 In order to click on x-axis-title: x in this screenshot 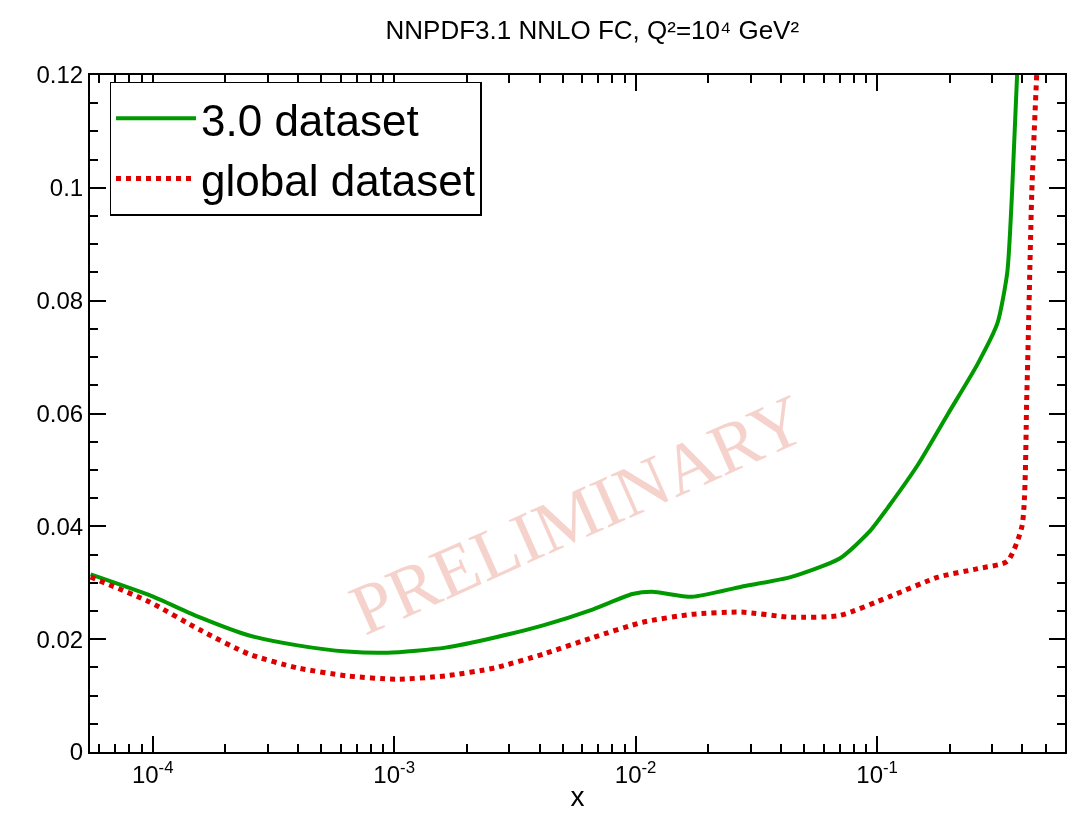, I will do `click(577, 797)`.